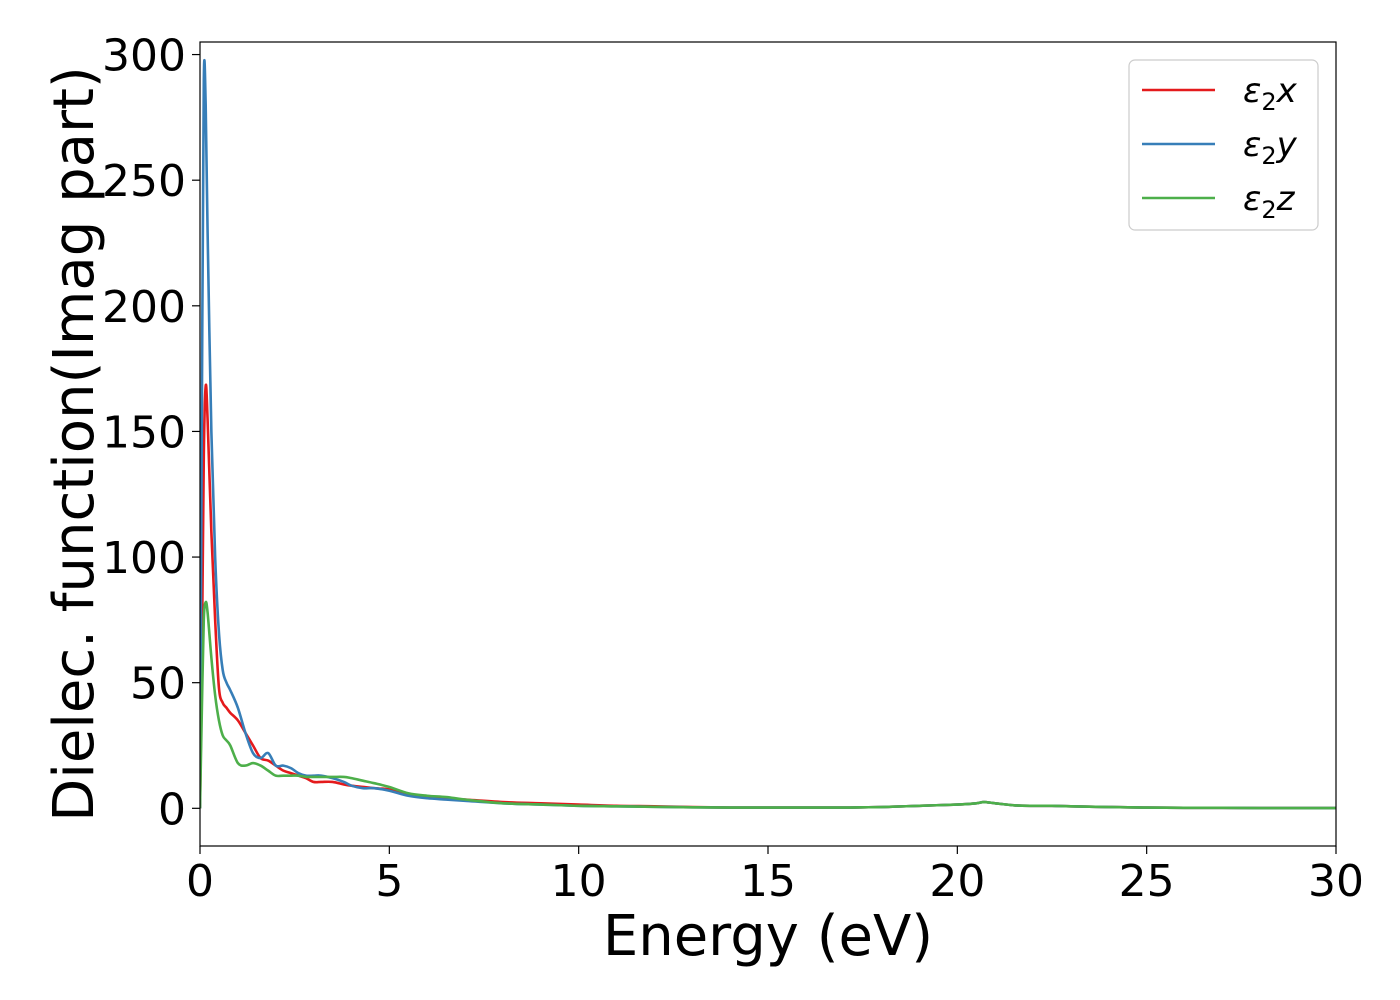 This screenshot has width=1400, height=1000. I want to click on y-tick-label: 250, so click(144, 181).